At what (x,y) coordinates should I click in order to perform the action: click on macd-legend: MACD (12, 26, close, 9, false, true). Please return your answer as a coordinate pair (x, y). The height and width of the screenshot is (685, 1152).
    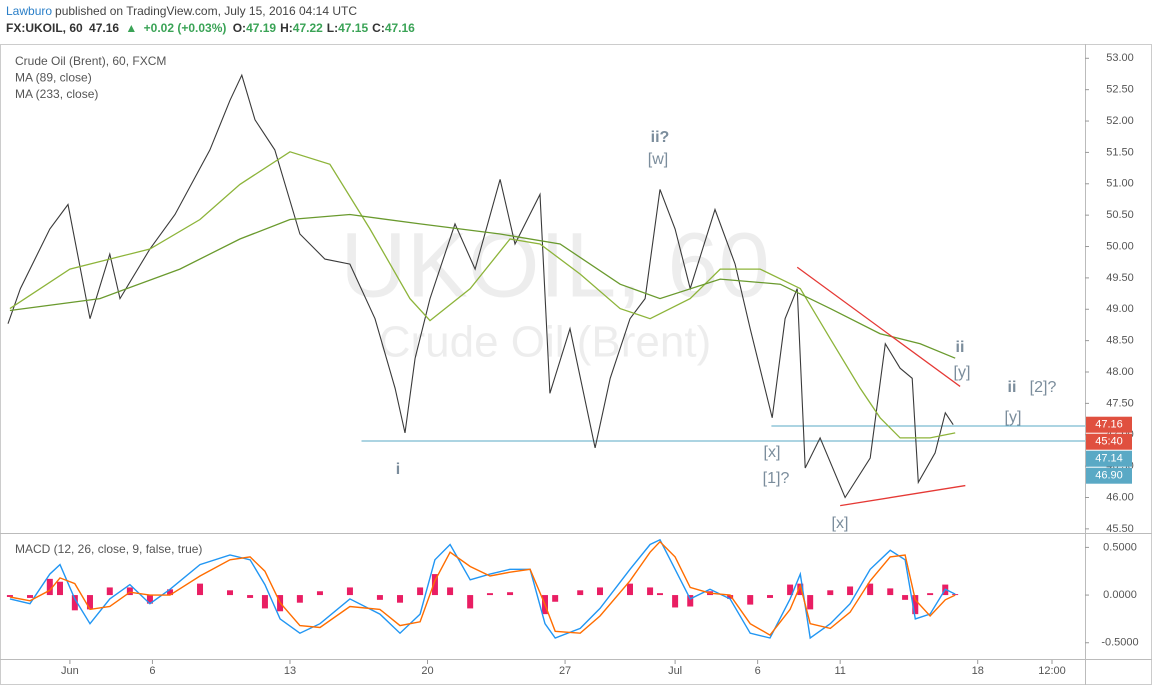
    Looking at the image, I should click on (108, 549).